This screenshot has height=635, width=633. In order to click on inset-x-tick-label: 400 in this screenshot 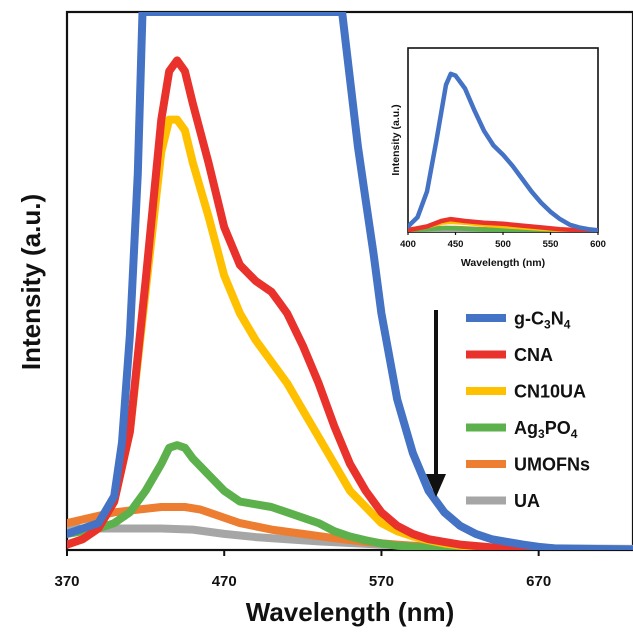, I will do `click(408, 244)`.